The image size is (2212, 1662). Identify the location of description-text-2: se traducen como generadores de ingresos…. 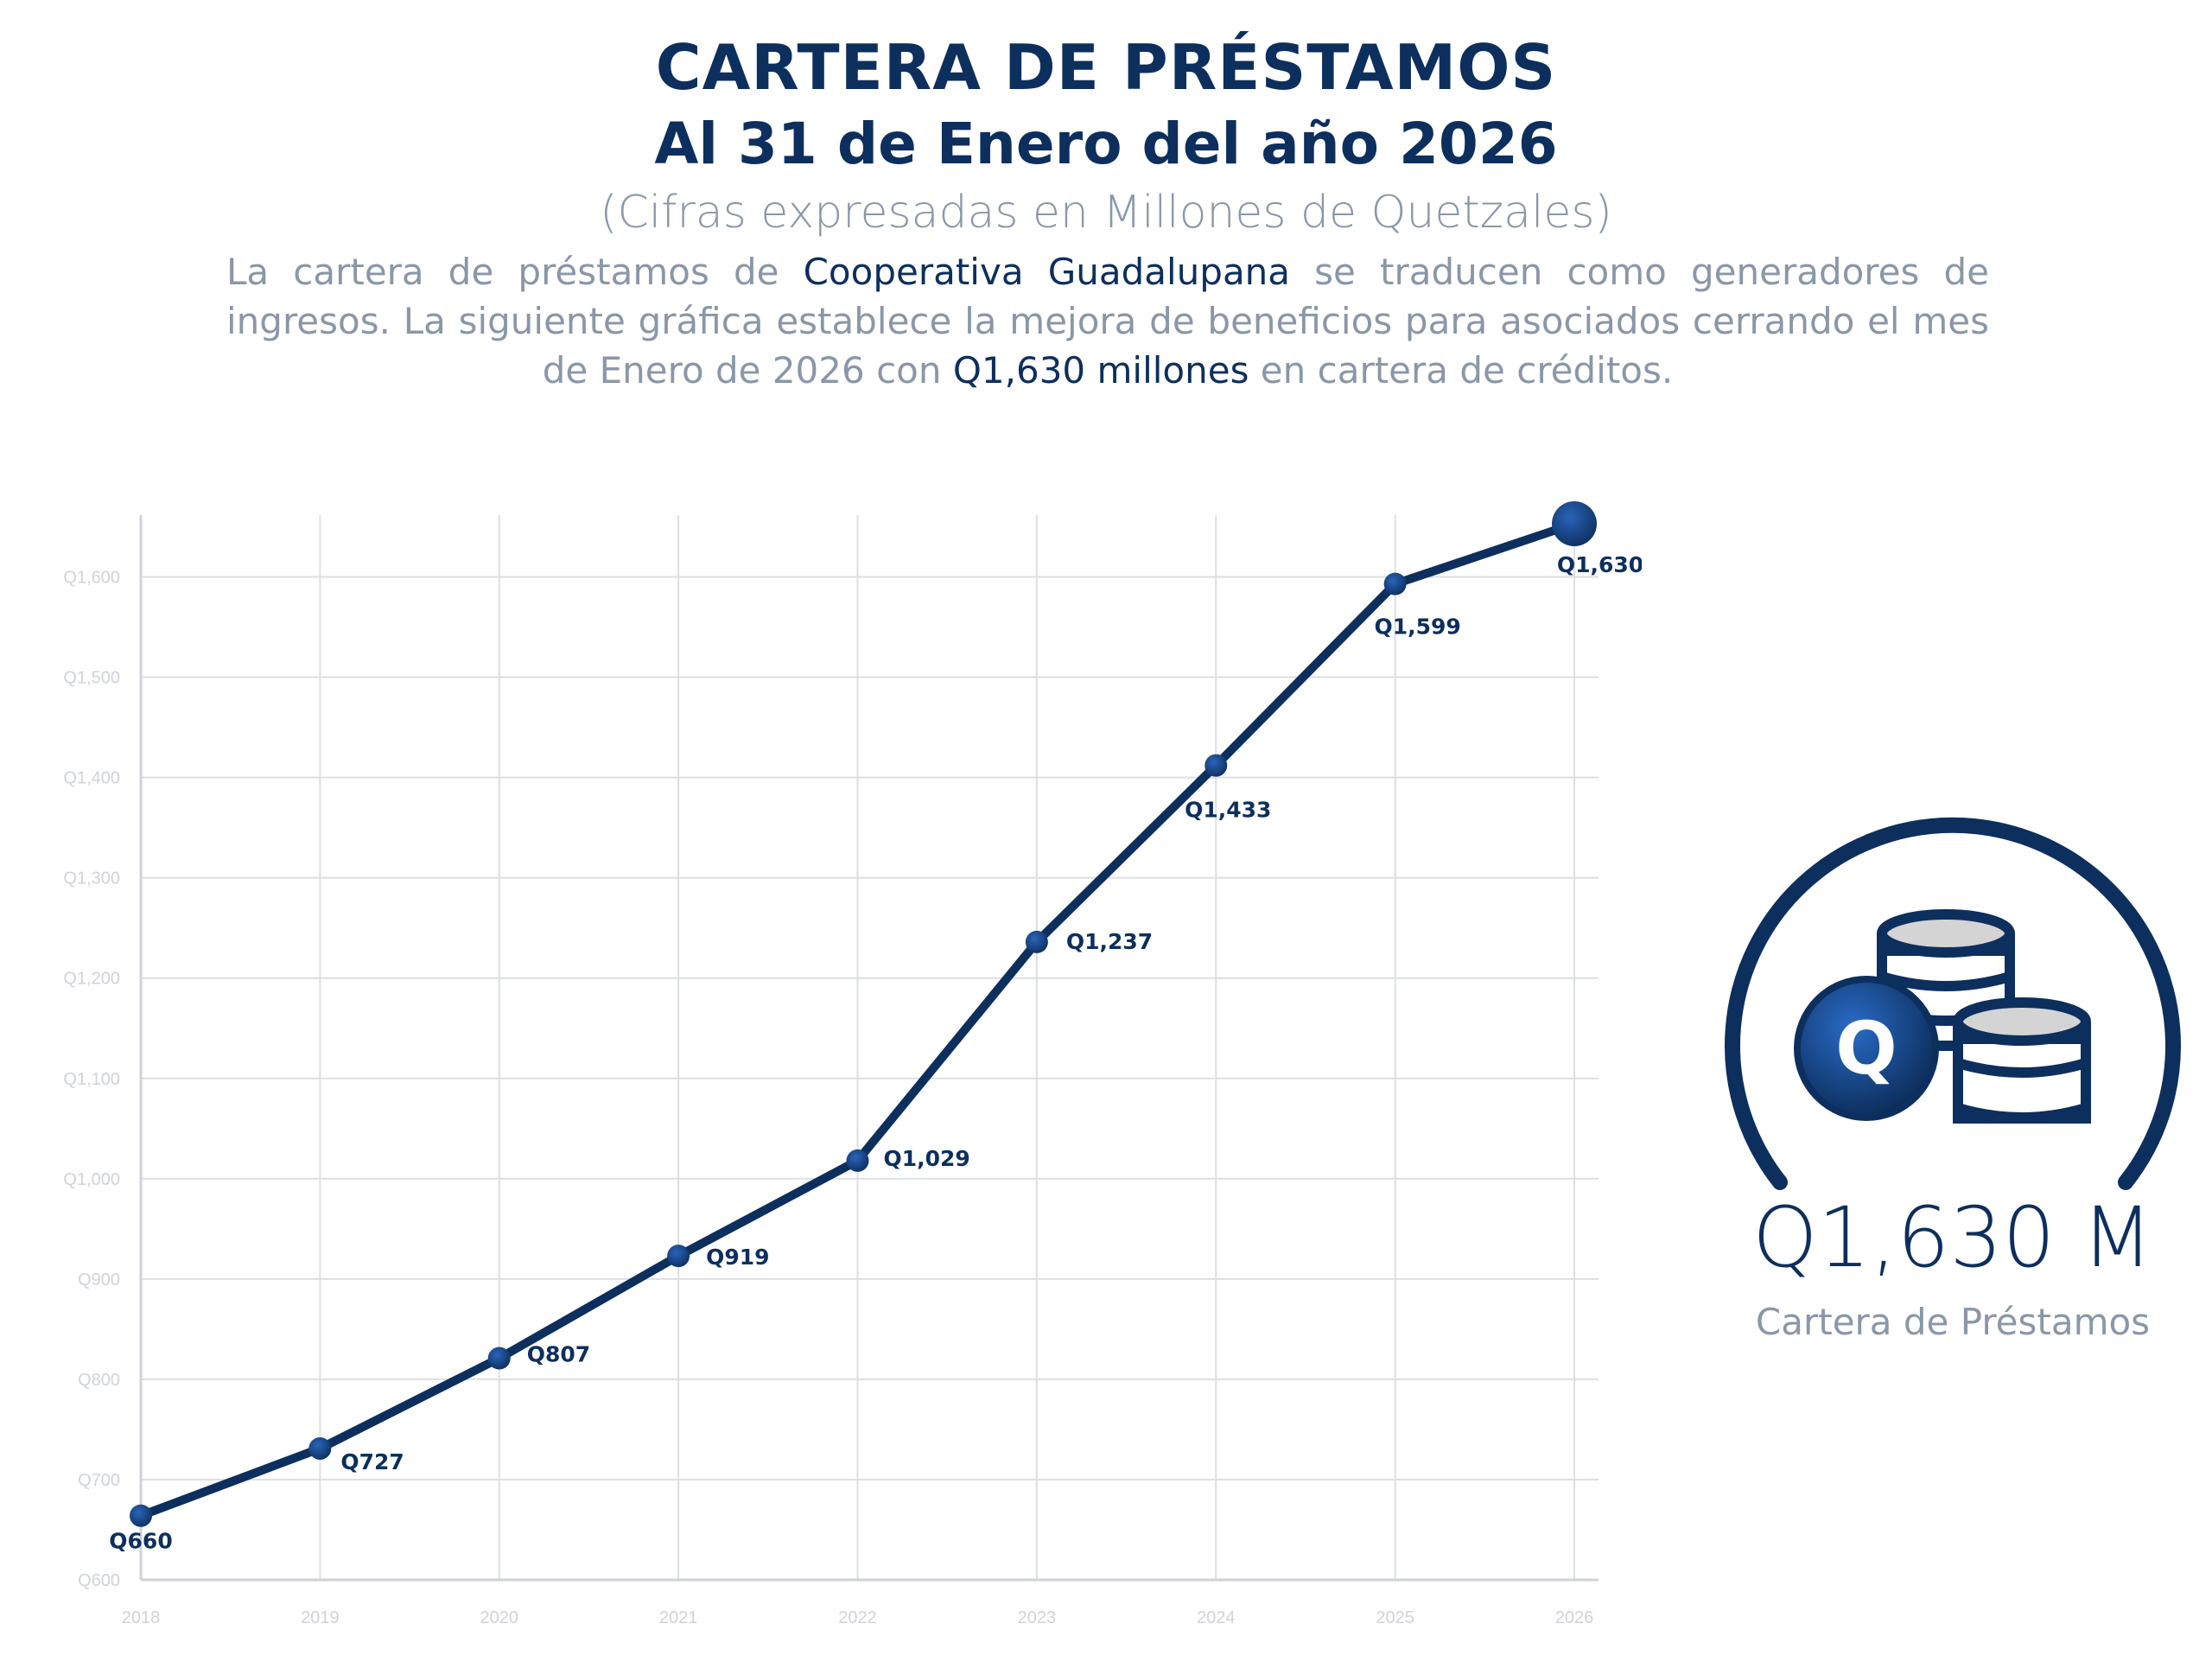
(1107, 322).